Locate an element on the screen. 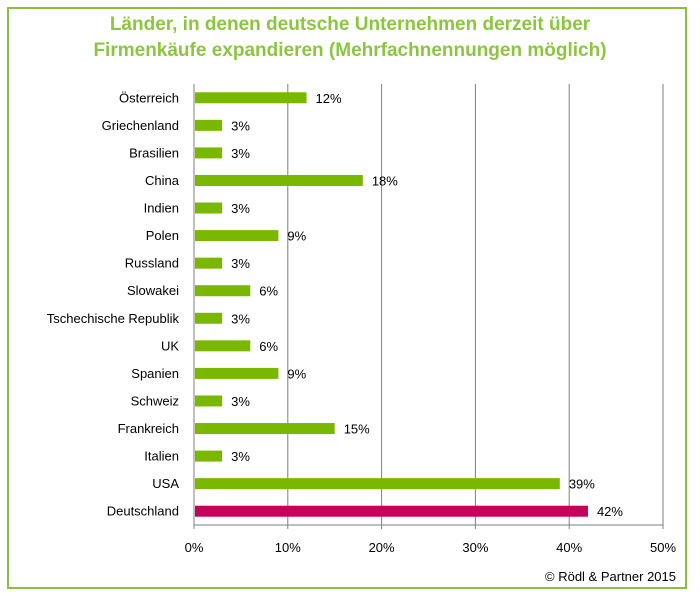  category-label: Tschechische Republik is located at coordinates (113, 318).